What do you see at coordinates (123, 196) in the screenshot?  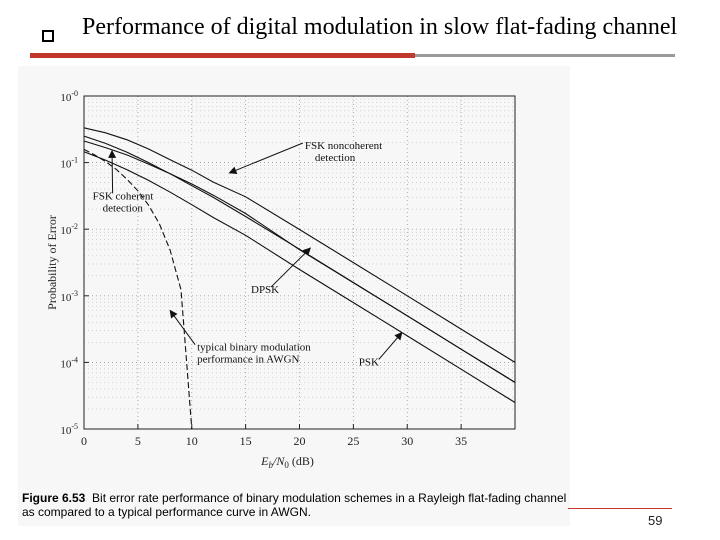 I see `annotation-label: FSK coherent` at bounding box center [123, 196].